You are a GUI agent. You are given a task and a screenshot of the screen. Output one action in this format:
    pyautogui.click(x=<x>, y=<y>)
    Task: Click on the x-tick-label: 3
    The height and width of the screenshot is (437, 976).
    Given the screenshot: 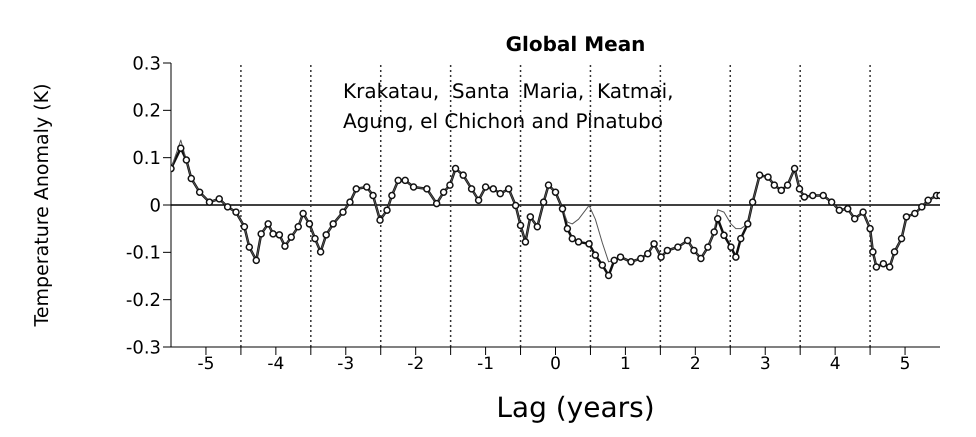 What is the action you would take?
    pyautogui.click(x=765, y=364)
    